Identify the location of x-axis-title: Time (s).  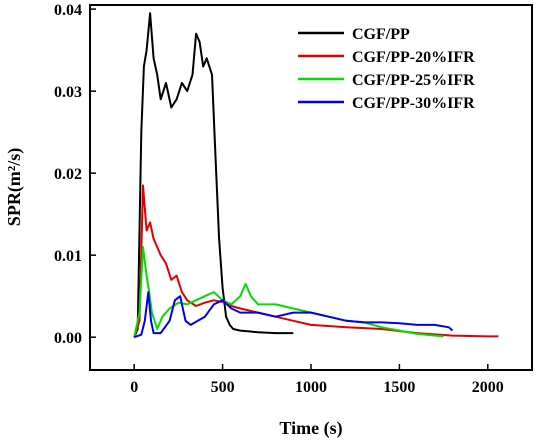
(310, 428).